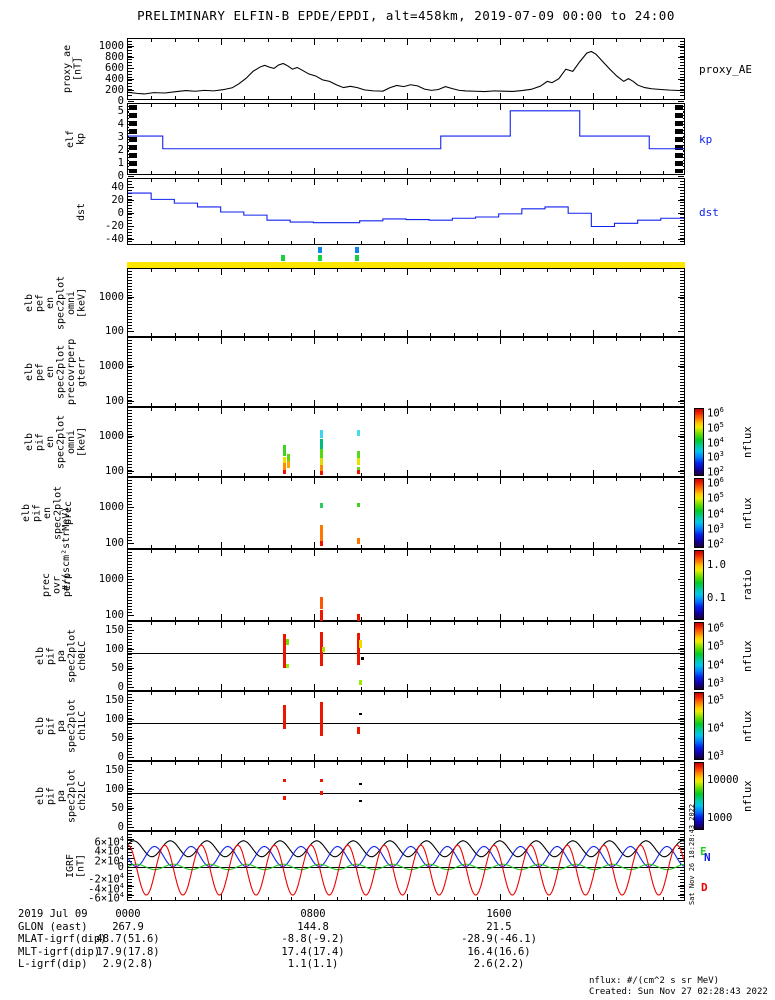 This screenshot has height=1000, width=775. Describe the element at coordinates (130, 656) in the screenshot. I see `y-minor-ticks-left` at that location.